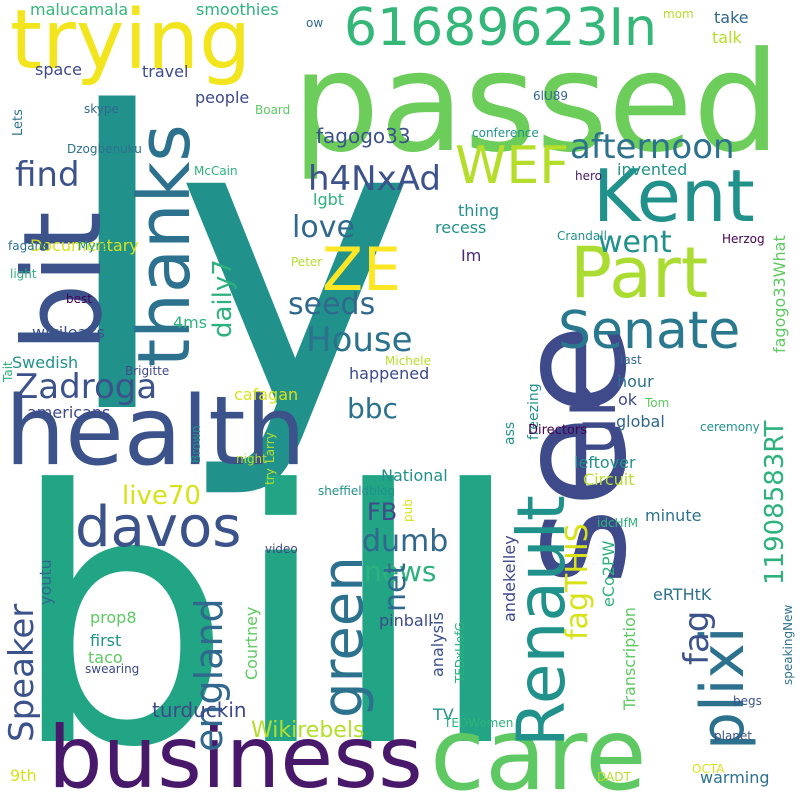 This screenshot has height=800, width=800. I want to click on word-lgbt: lgbt, so click(329, 199).